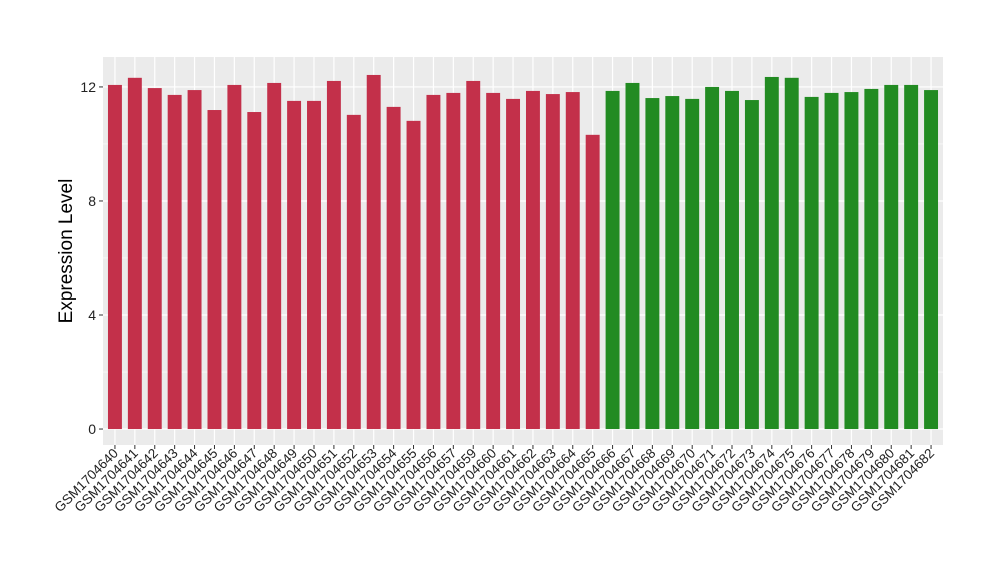 This screenshot has width=1000, height=585. What do you see at coordinates (871, 259) in the screenshot?
I see `bar-GSM1704679` at bounding box center [871, 259].